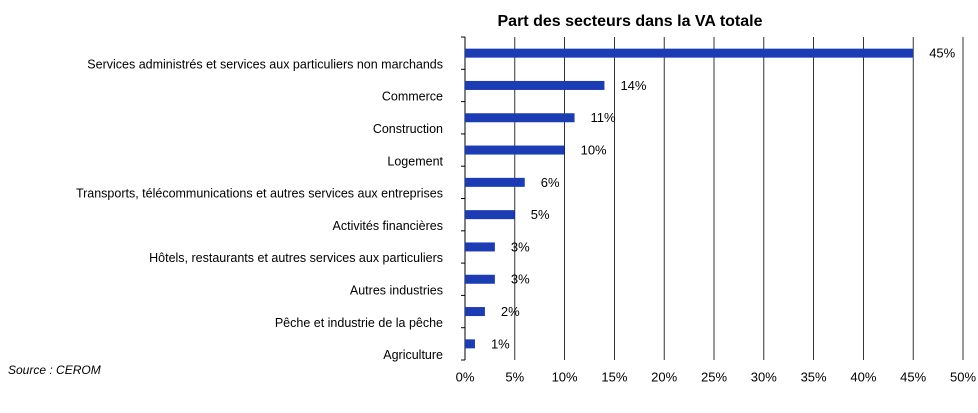 The width and height of the screenshot is (978, 413). I want to click on source-note: Source : CEROM, so click(54, 370).